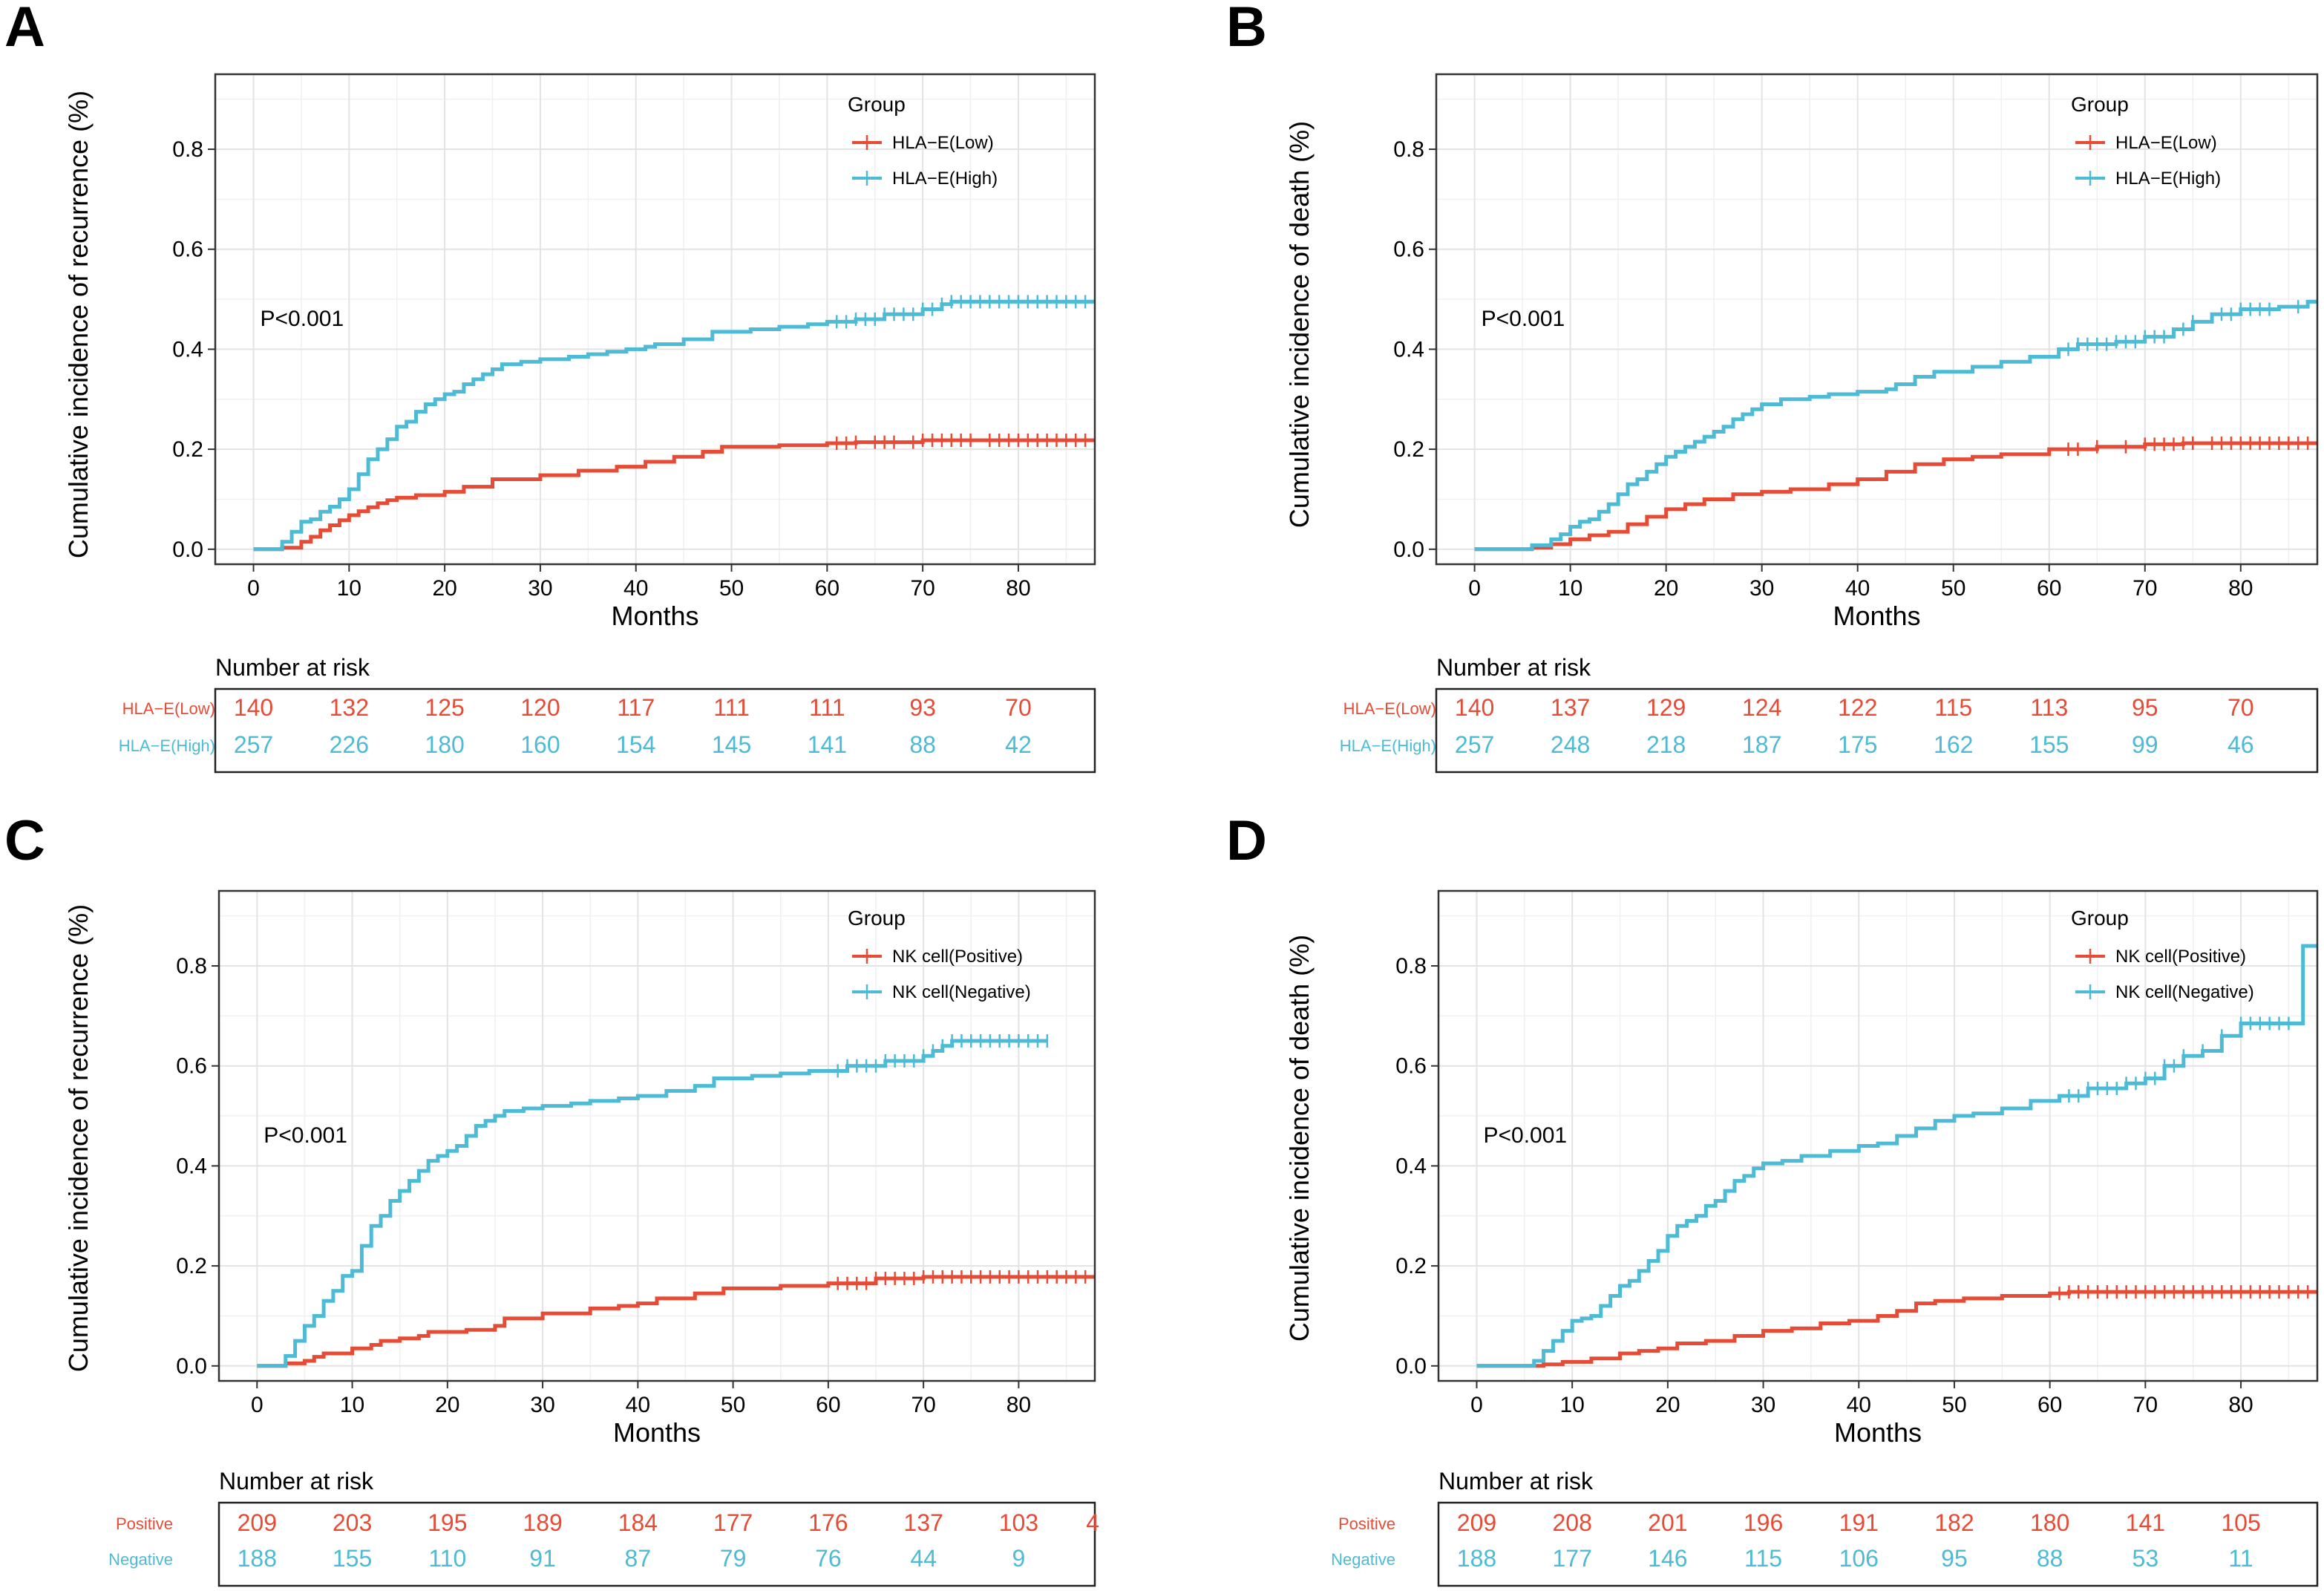 The width and height of the screenshot is (2324, 1591). What do you see at coordinates (140, 1559) in the screenshot?
I see `risk-group-label: Negative` at bounding box center [140, 1559].